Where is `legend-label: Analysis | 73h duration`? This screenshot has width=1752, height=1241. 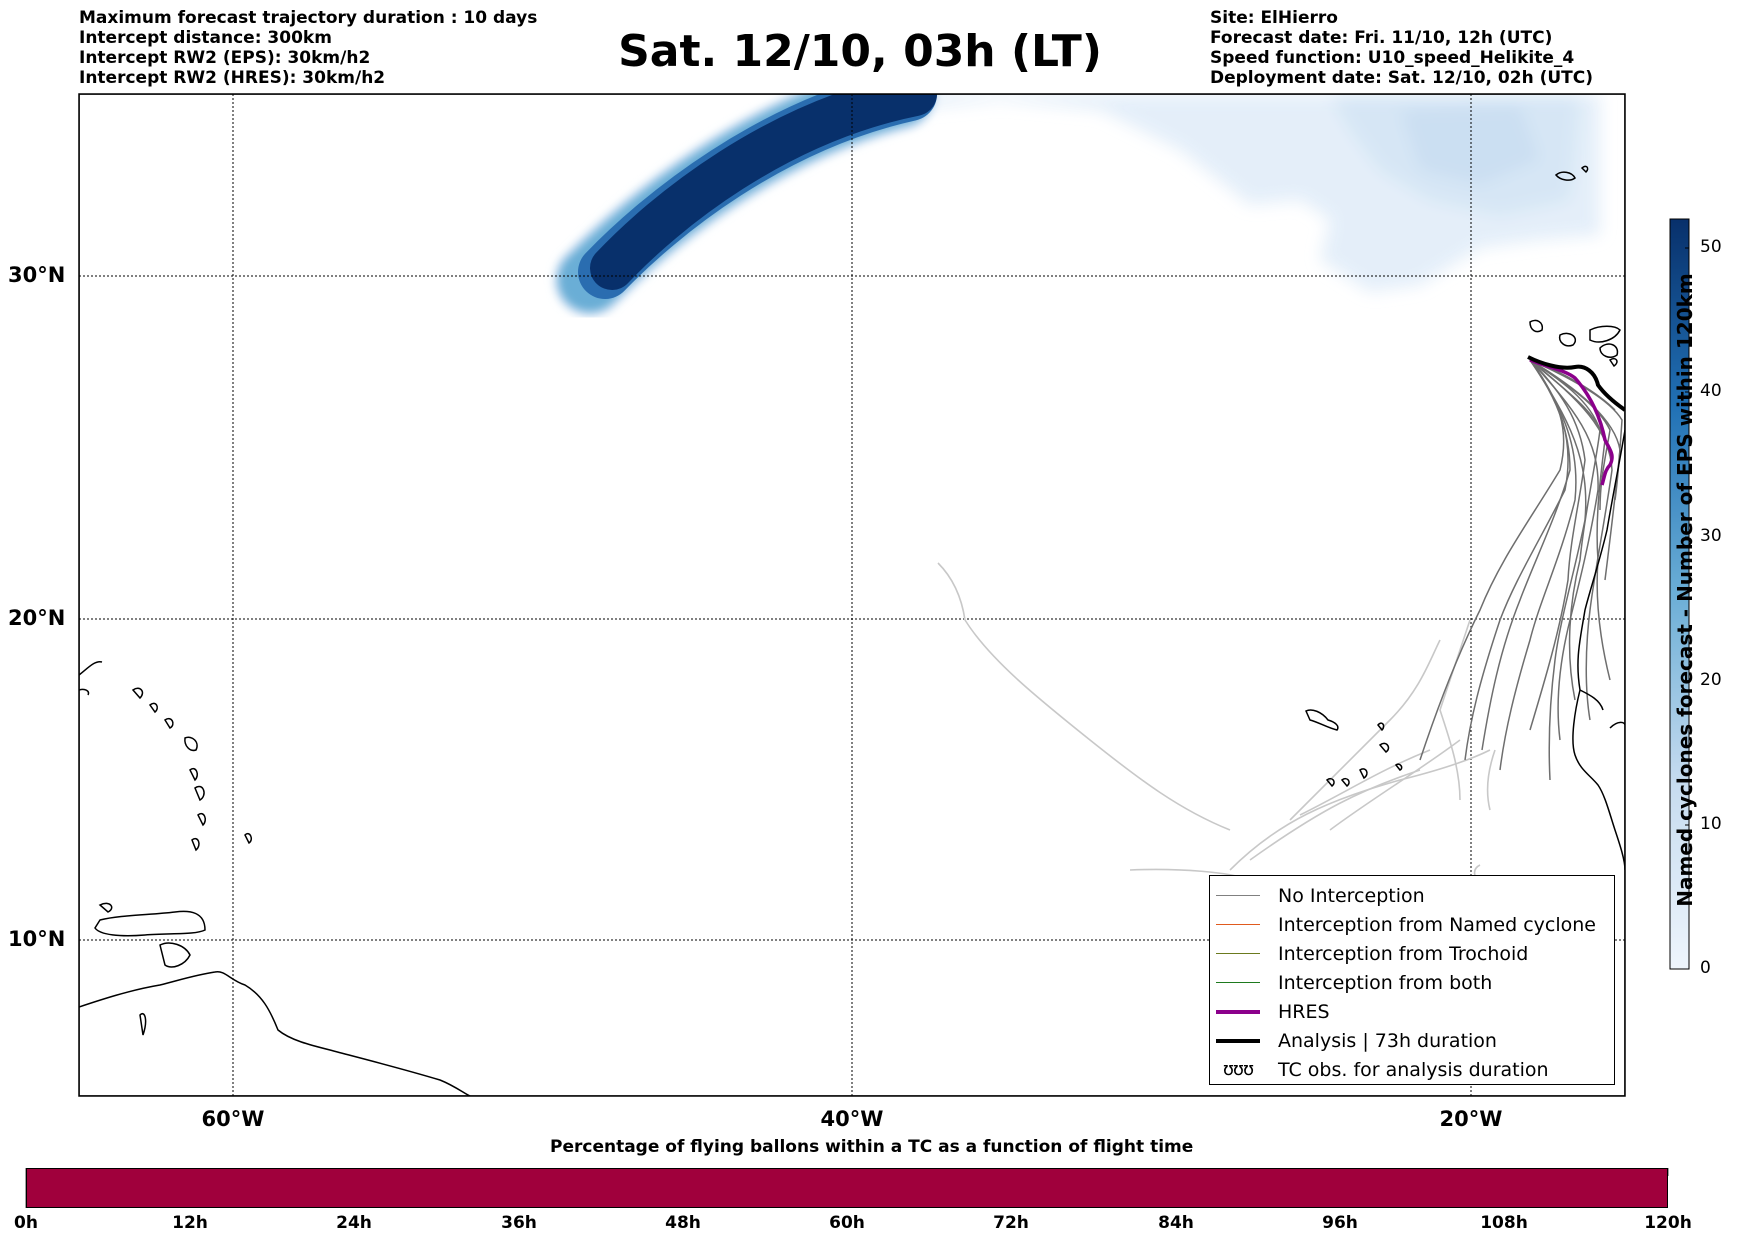 legend-label: Analysis | 73h duration is located at coordinates (1387, 1040).